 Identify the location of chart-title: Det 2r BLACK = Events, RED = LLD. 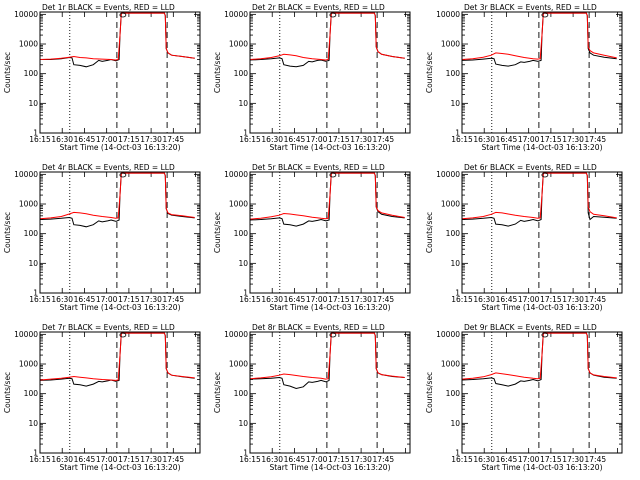
(318, 7).